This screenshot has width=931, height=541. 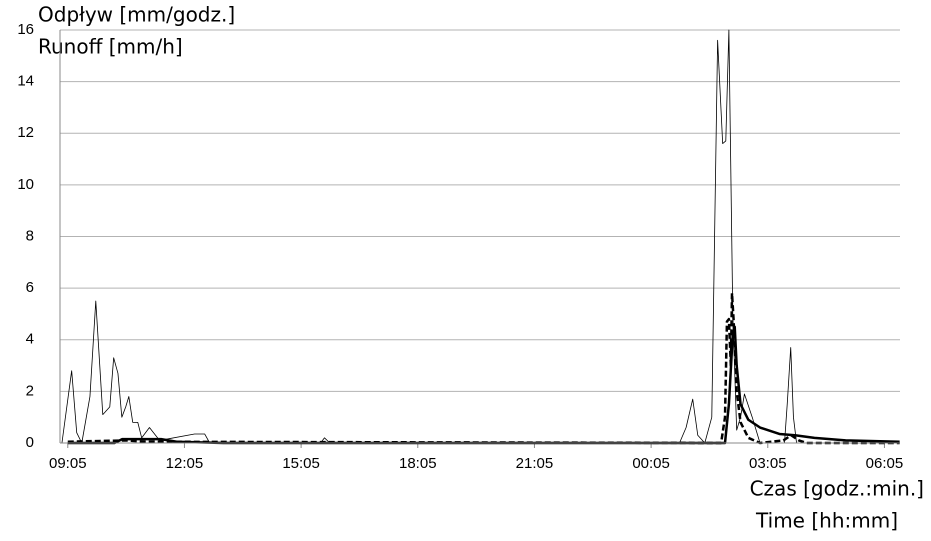 What do you see at coordinates (136, 15) in the screenshot?
I see `y-axis-title: Odpływ [mm/godz.]` at bounding box center [136, 15].